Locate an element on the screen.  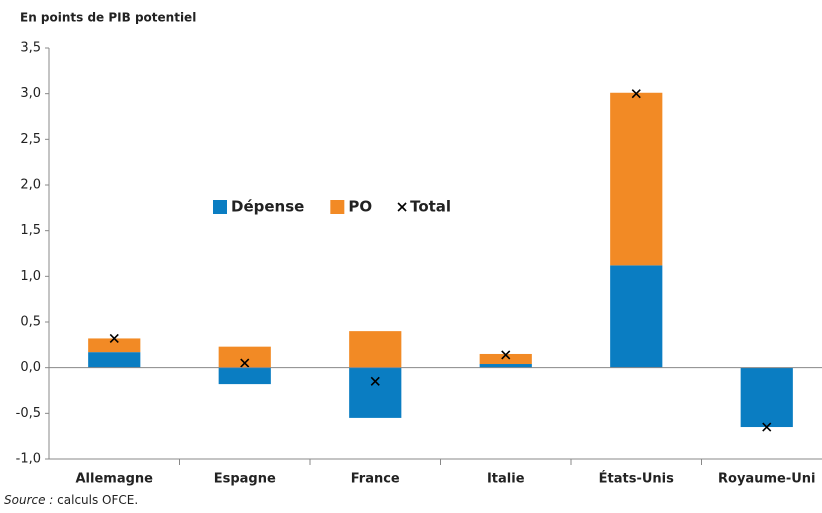
x-tick-label: États-Unis is located at coordinates (636, 479).